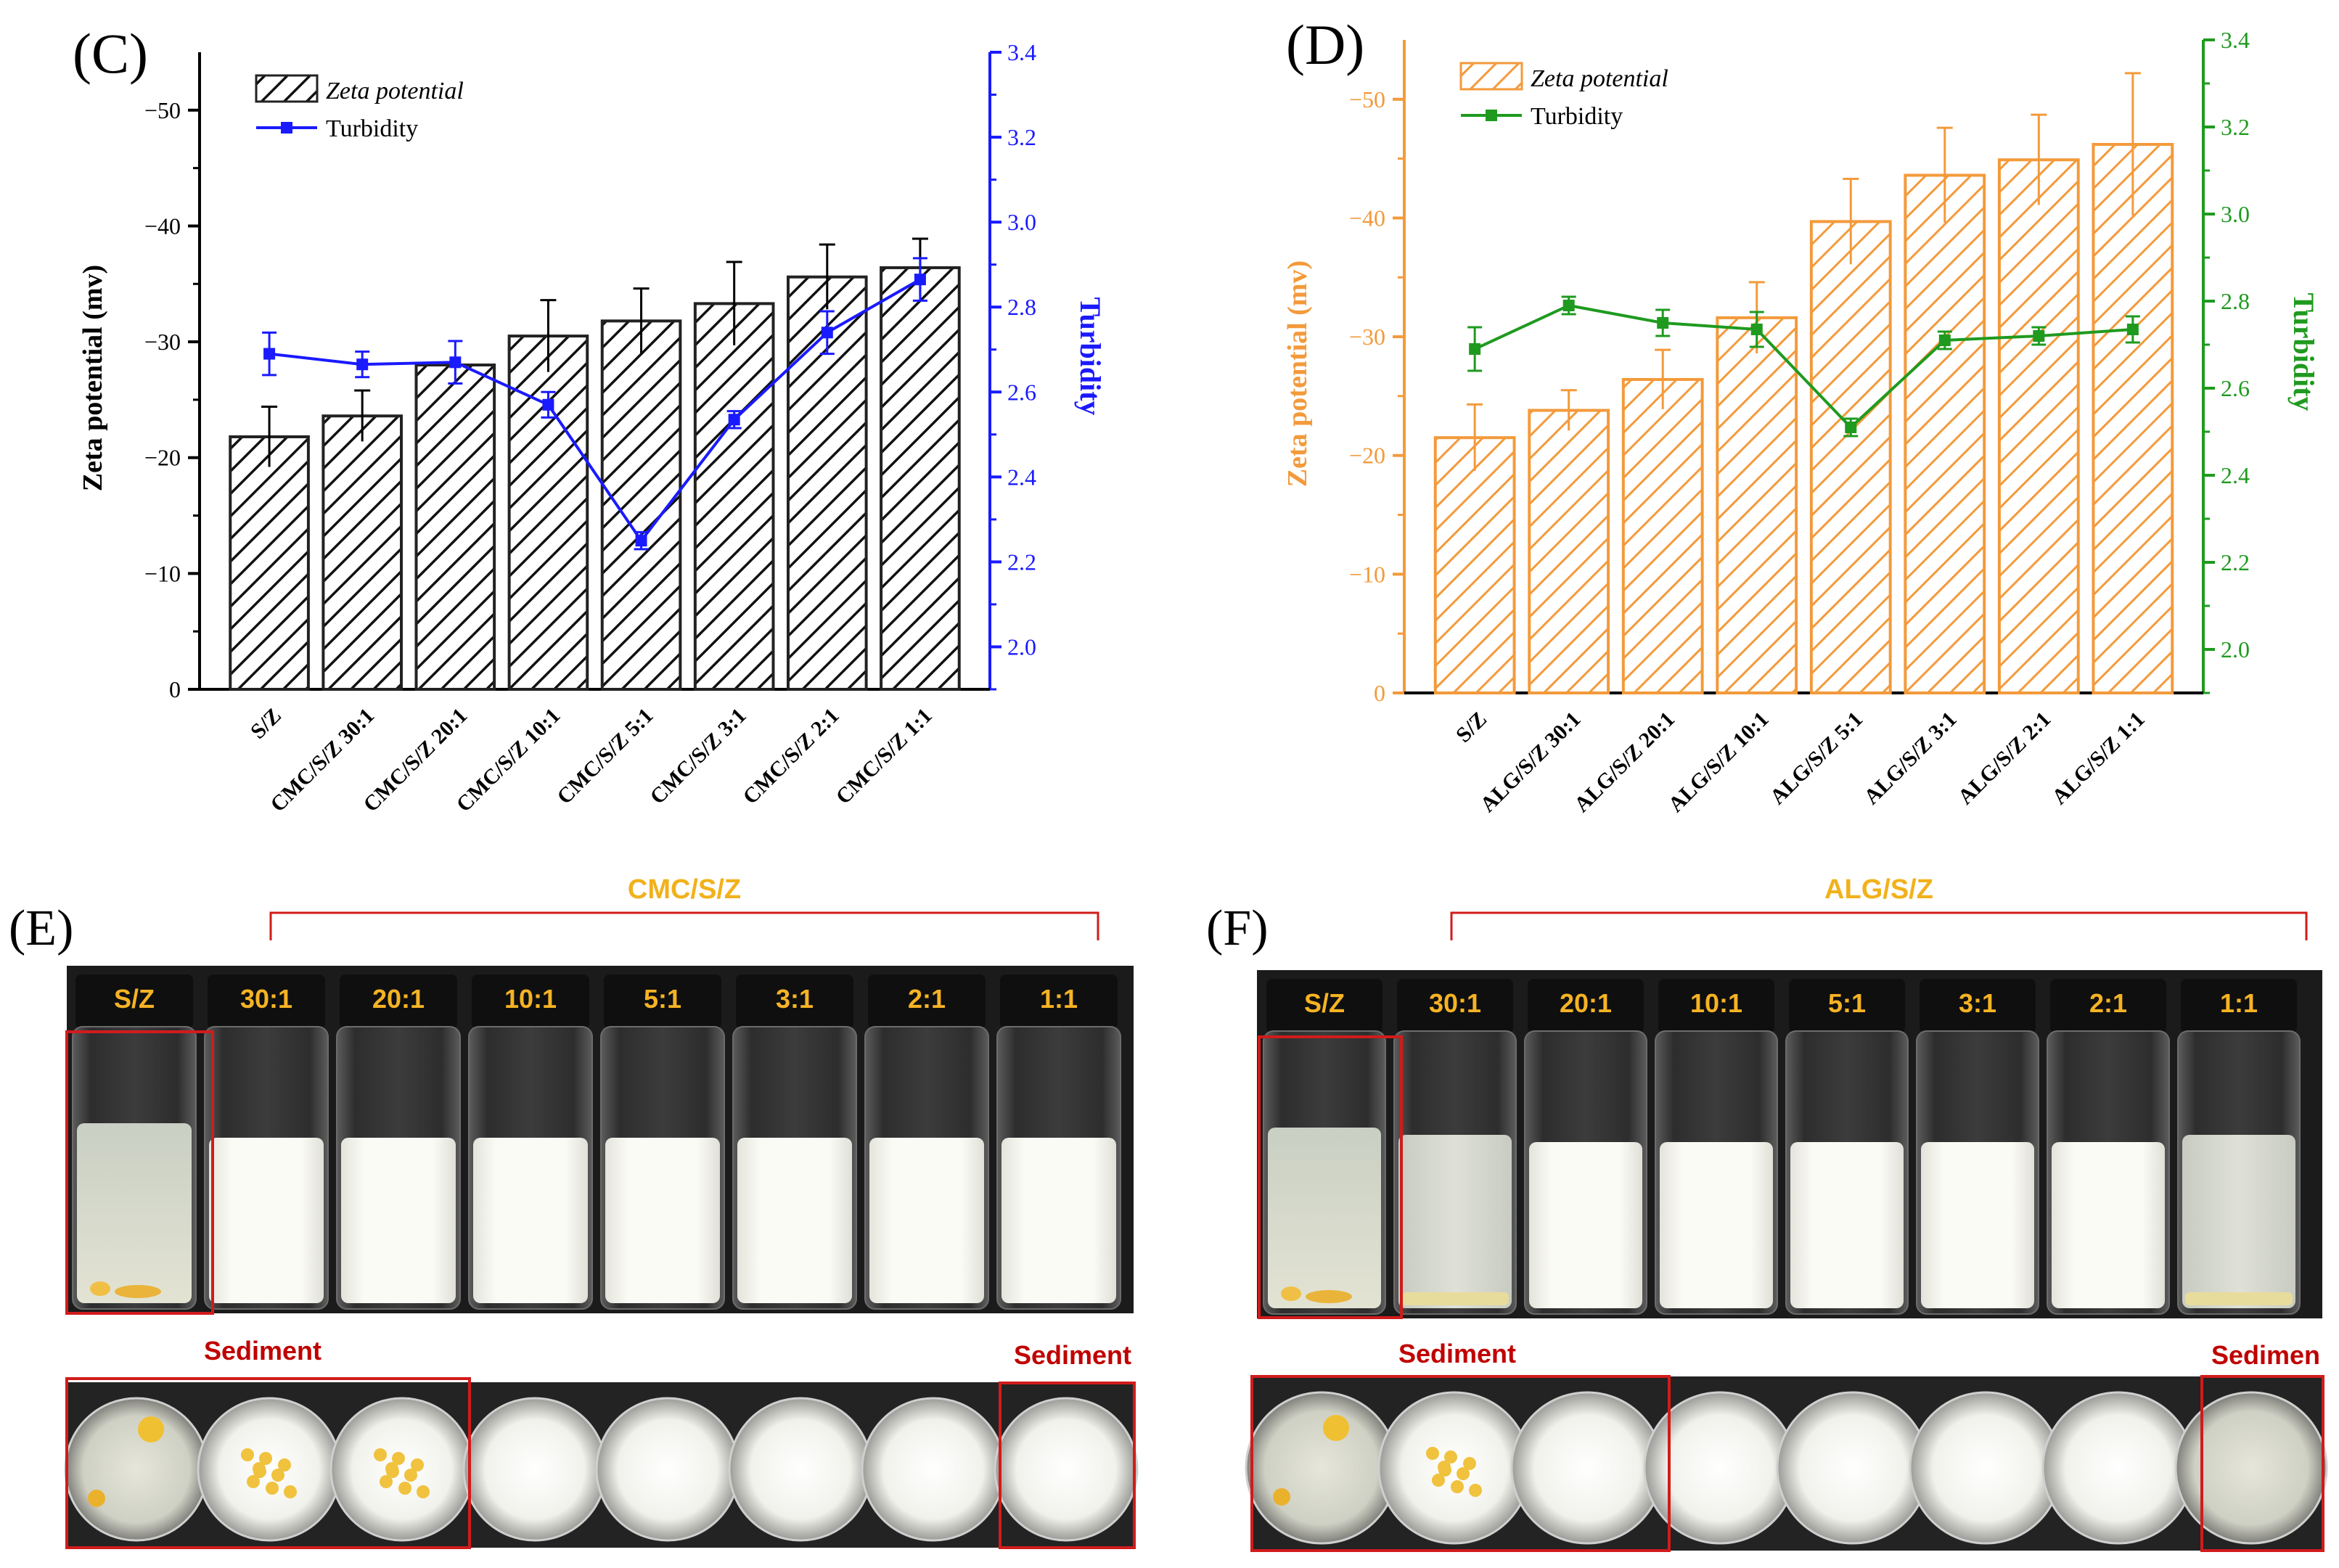 The width and height of the screenshot is (2339, 1568). I want to click on vial-label: 2:1, so click(2108, 1003).